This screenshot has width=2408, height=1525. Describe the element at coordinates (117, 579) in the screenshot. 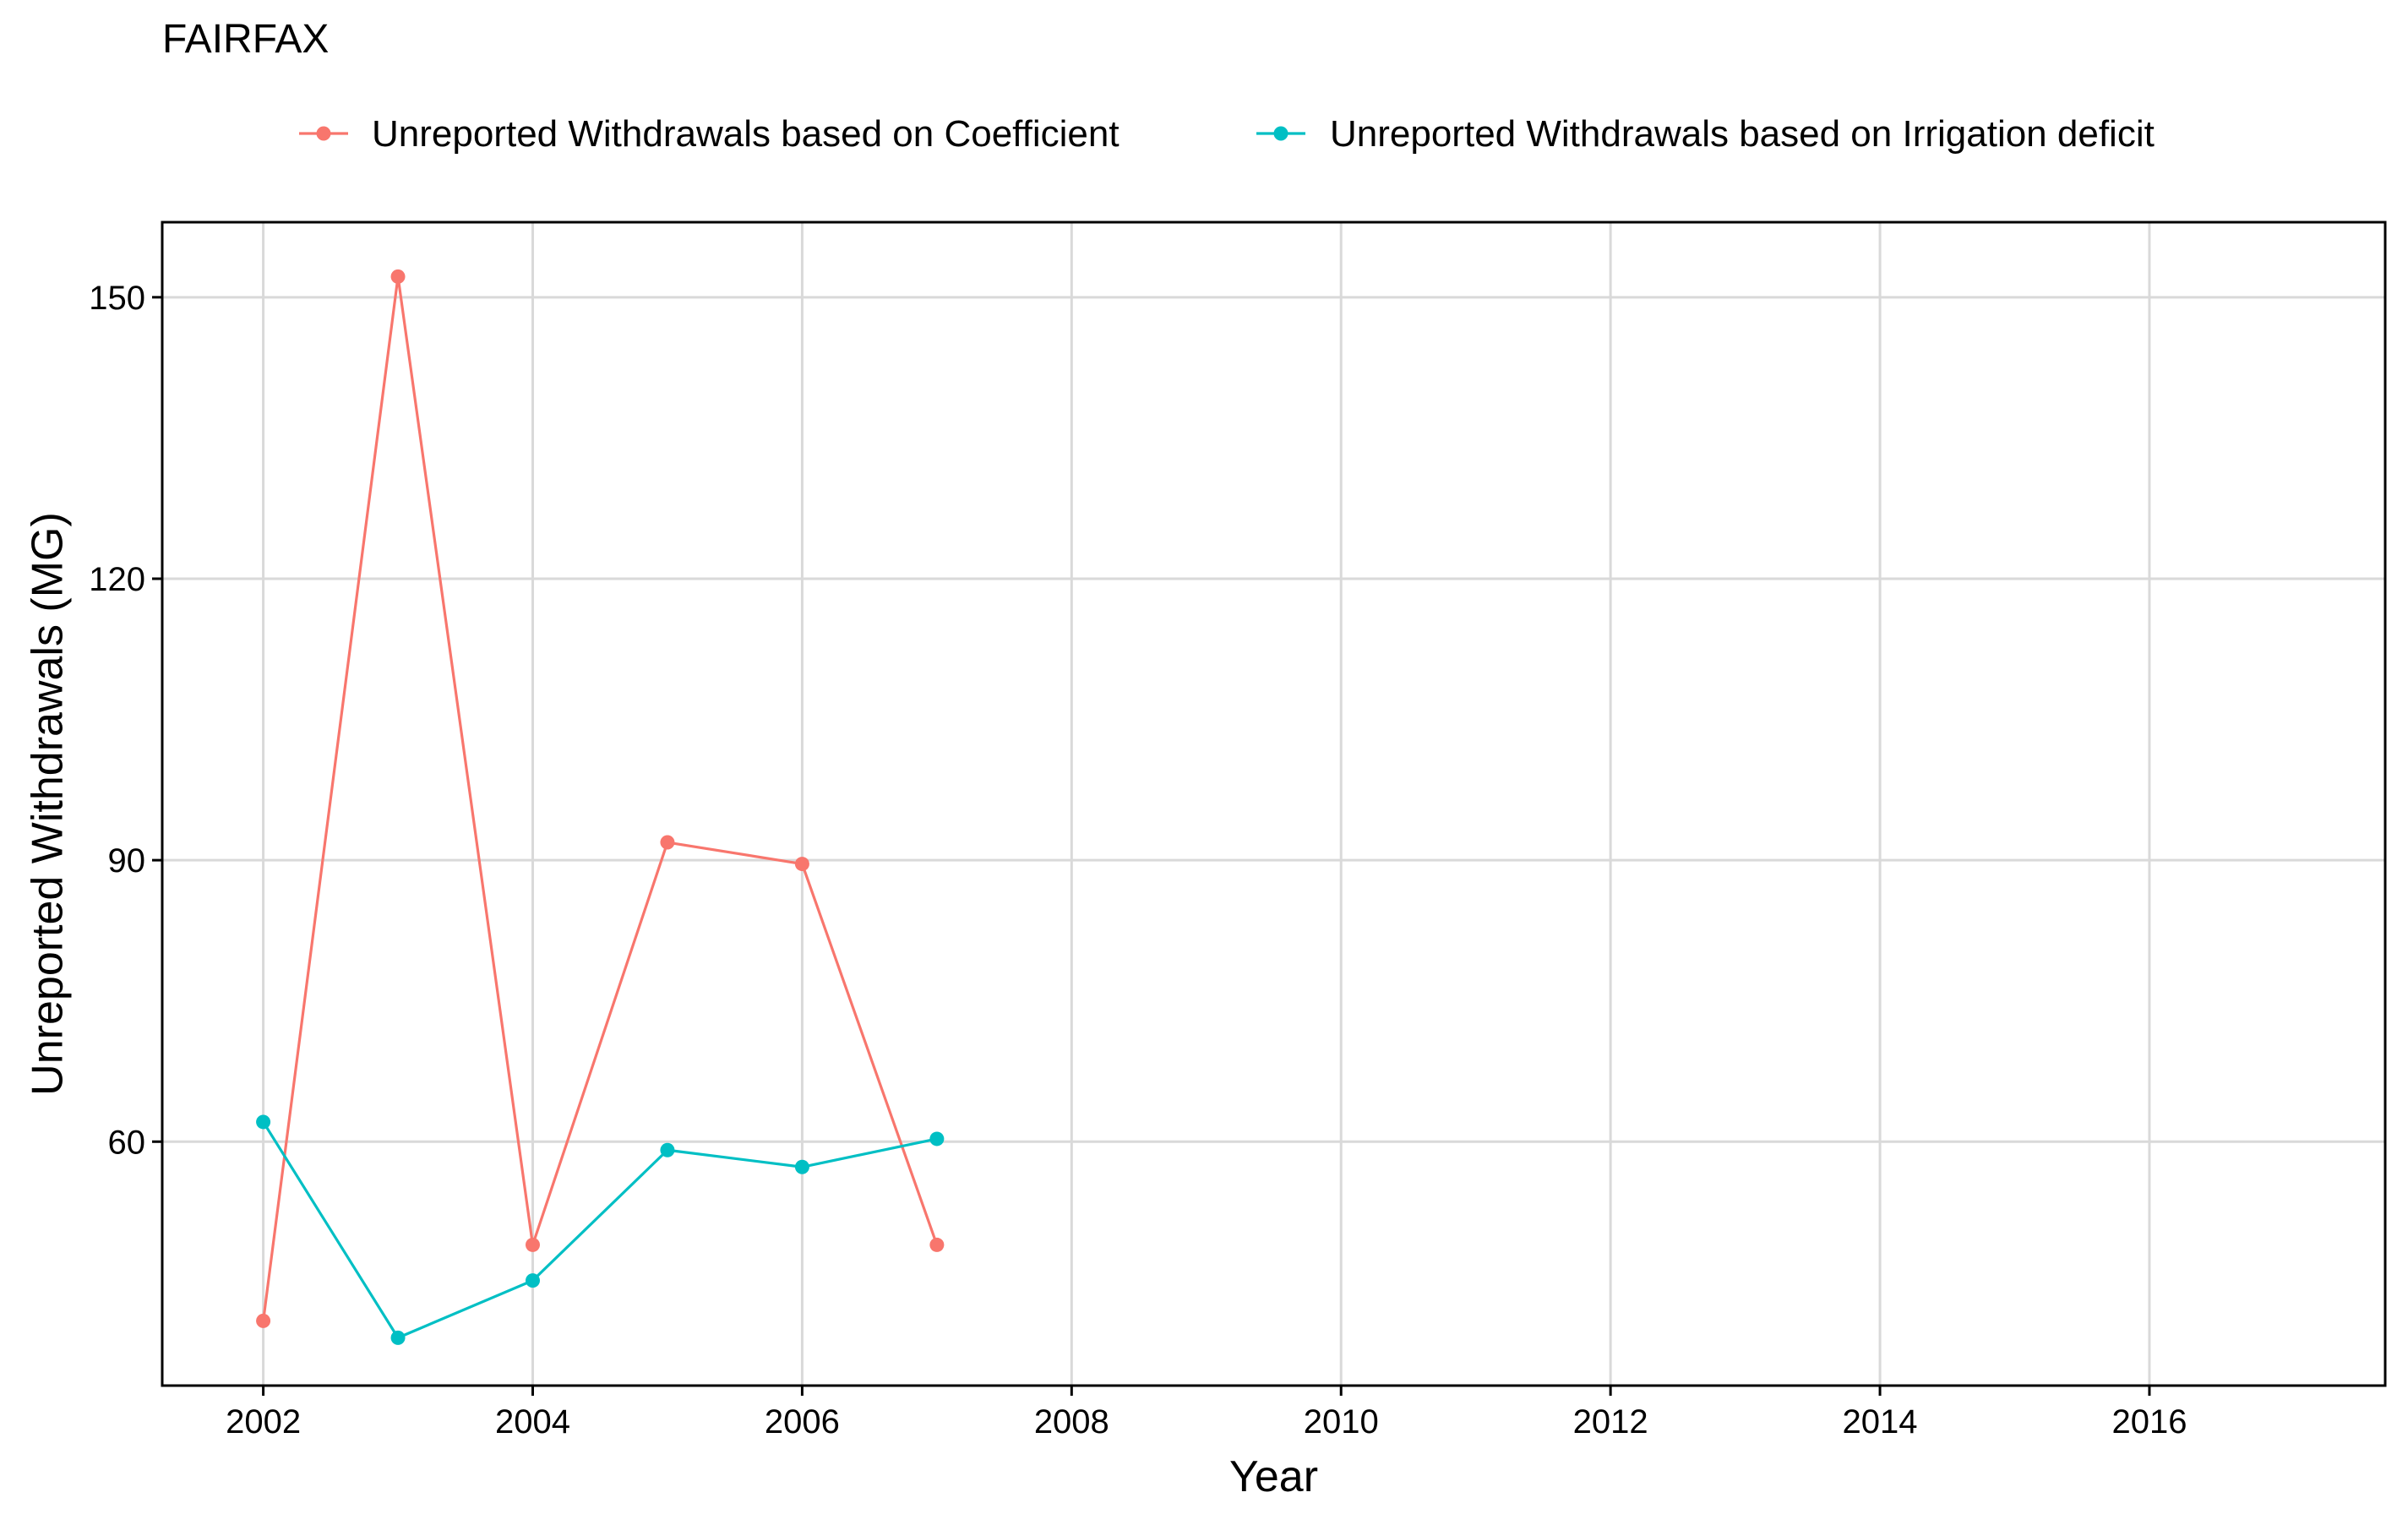

I see `y-tick-label: 120` at that location.